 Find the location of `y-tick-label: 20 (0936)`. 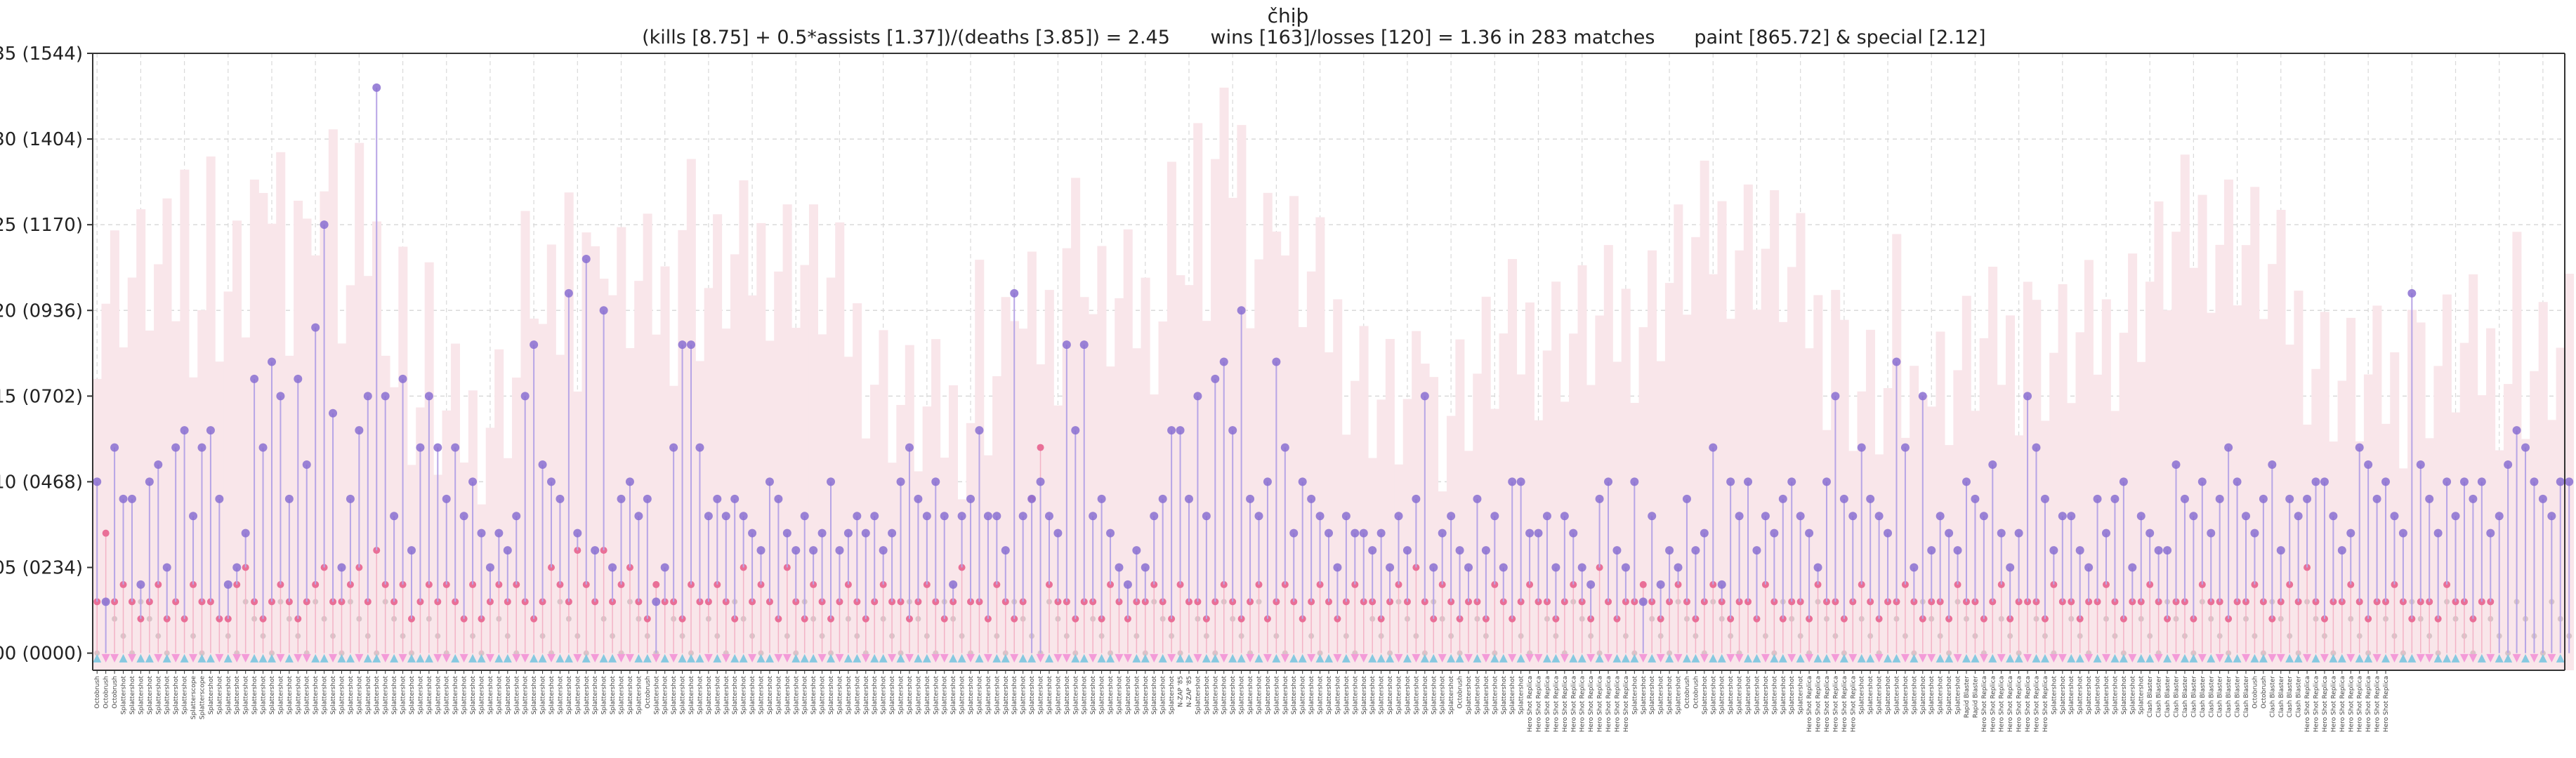

y-tick-label: 20 (0936) is located at coordinates (41, 310).